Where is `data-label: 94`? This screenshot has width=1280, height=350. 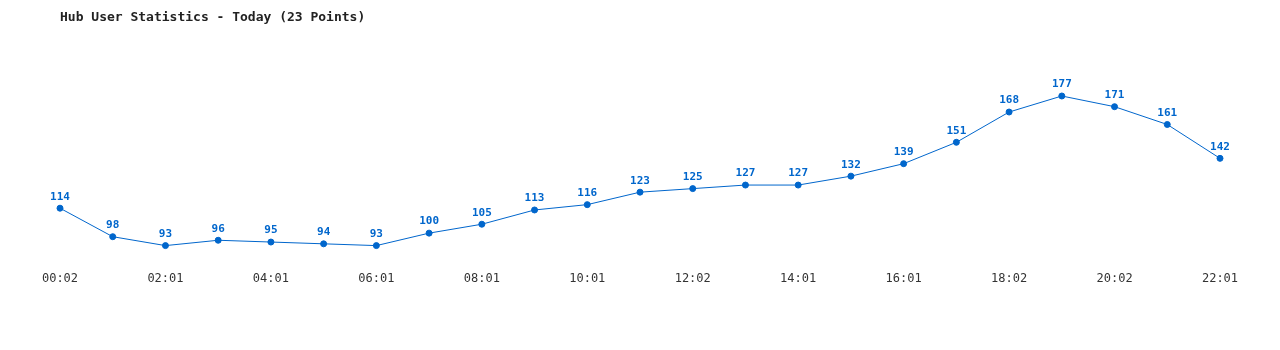 data-label: 94 is located at coordinates (324, 232).